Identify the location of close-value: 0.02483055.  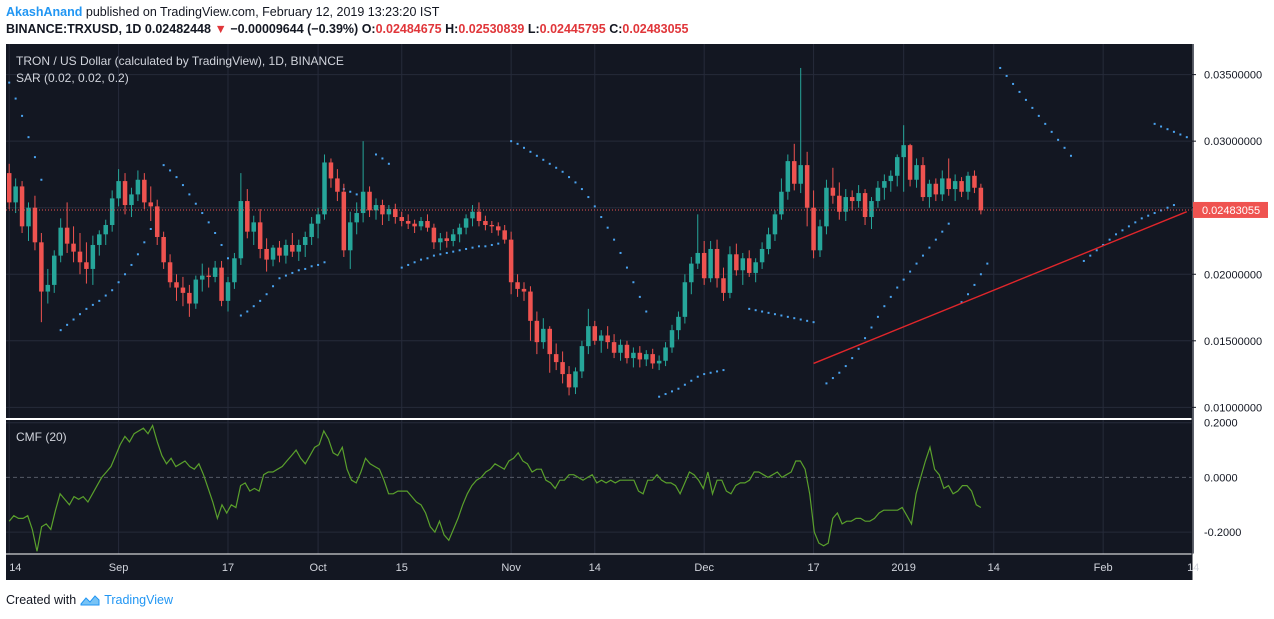
(655, 29).